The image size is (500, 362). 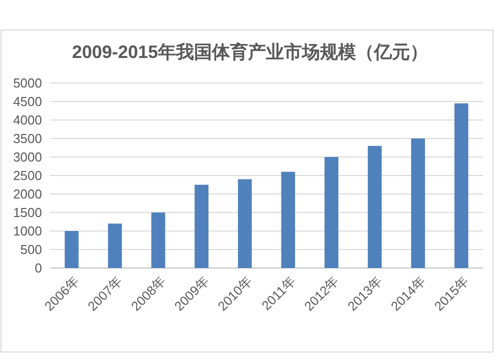 What do you see at coordinates (250, 51) in the screenshot?
I see `chart-title: 2009-2015年我国体育产业市场规模（亿元）` at bounding box center [250, 51].